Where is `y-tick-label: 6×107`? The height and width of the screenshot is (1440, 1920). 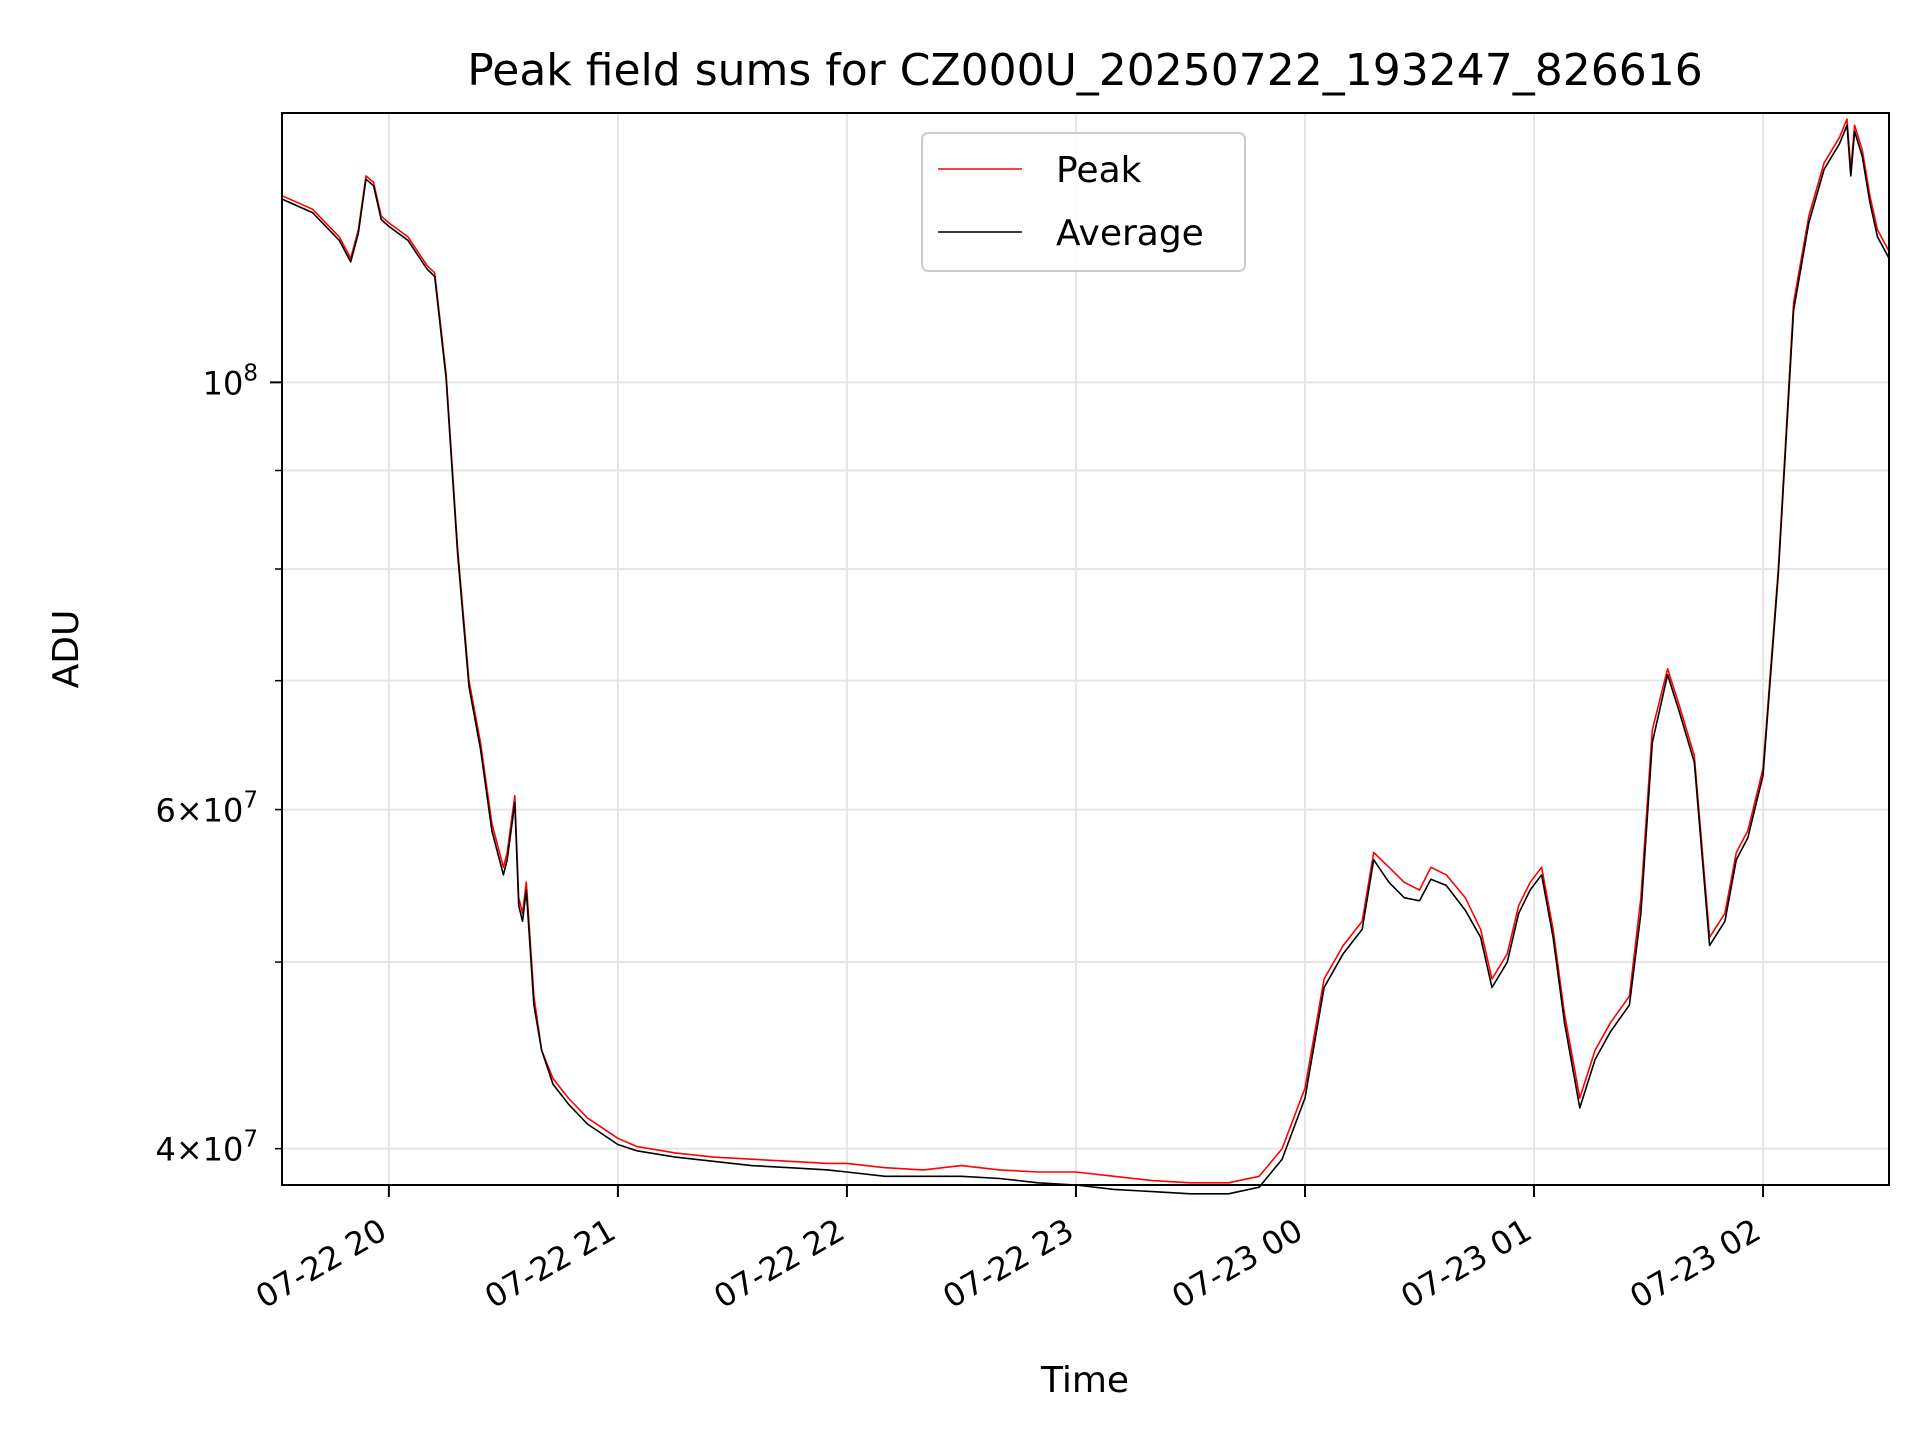
y-tick-label: 6×107 is located at coordinates (206, 809).